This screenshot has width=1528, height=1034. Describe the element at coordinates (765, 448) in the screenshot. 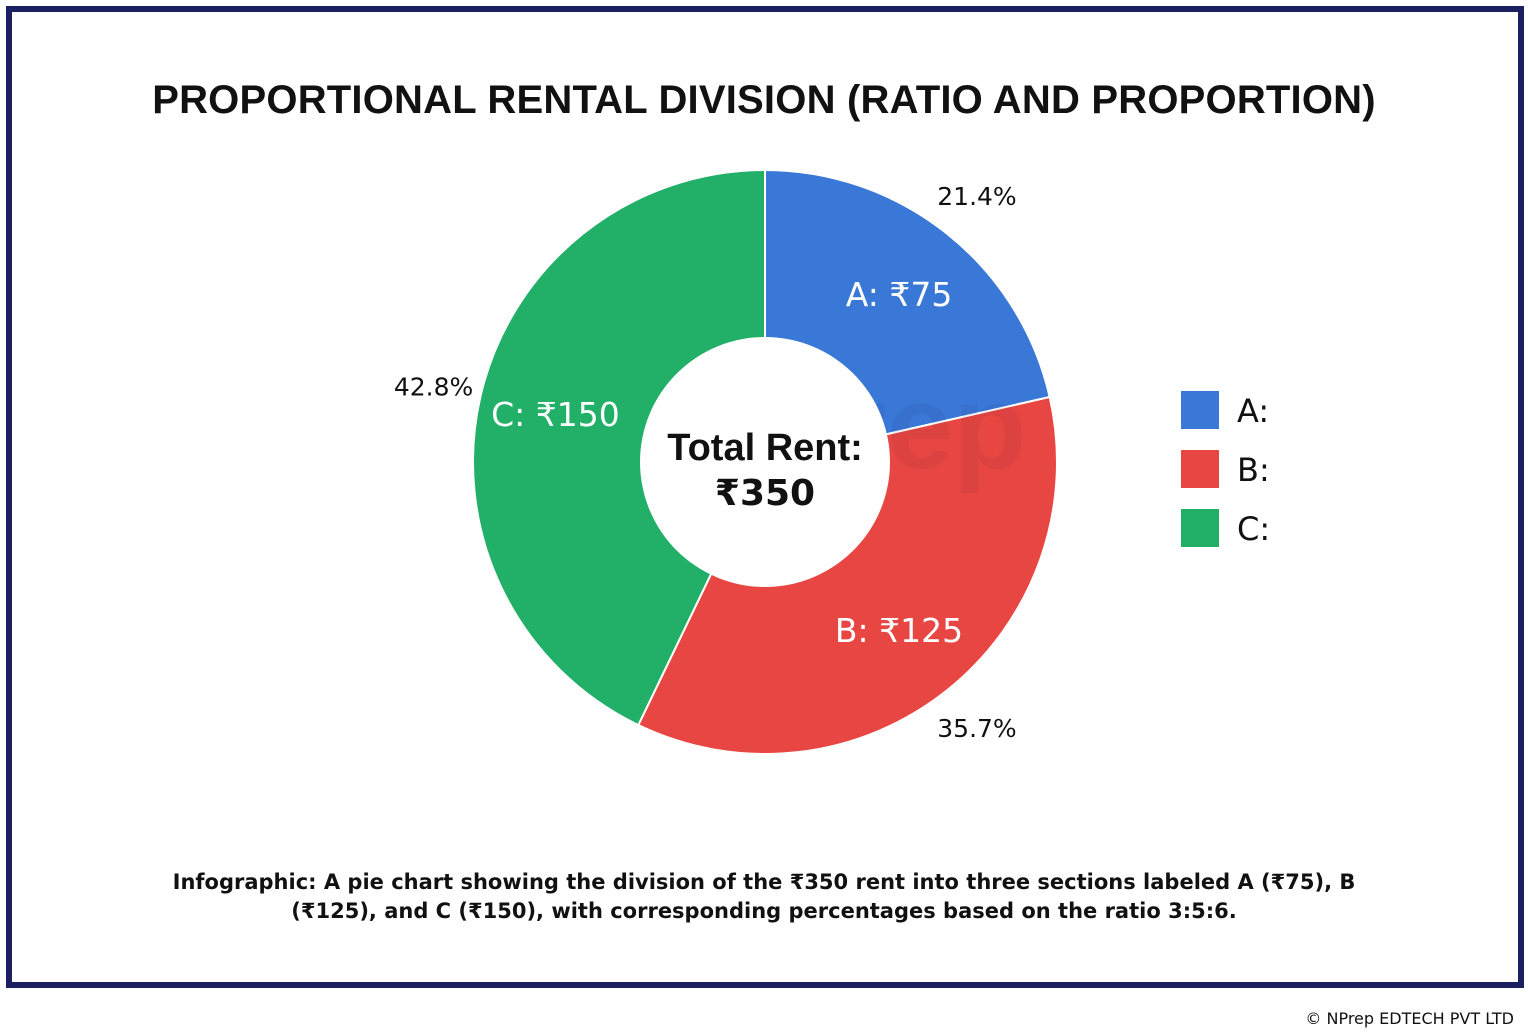

I see `center-total-label: Total Rent:` at that location.